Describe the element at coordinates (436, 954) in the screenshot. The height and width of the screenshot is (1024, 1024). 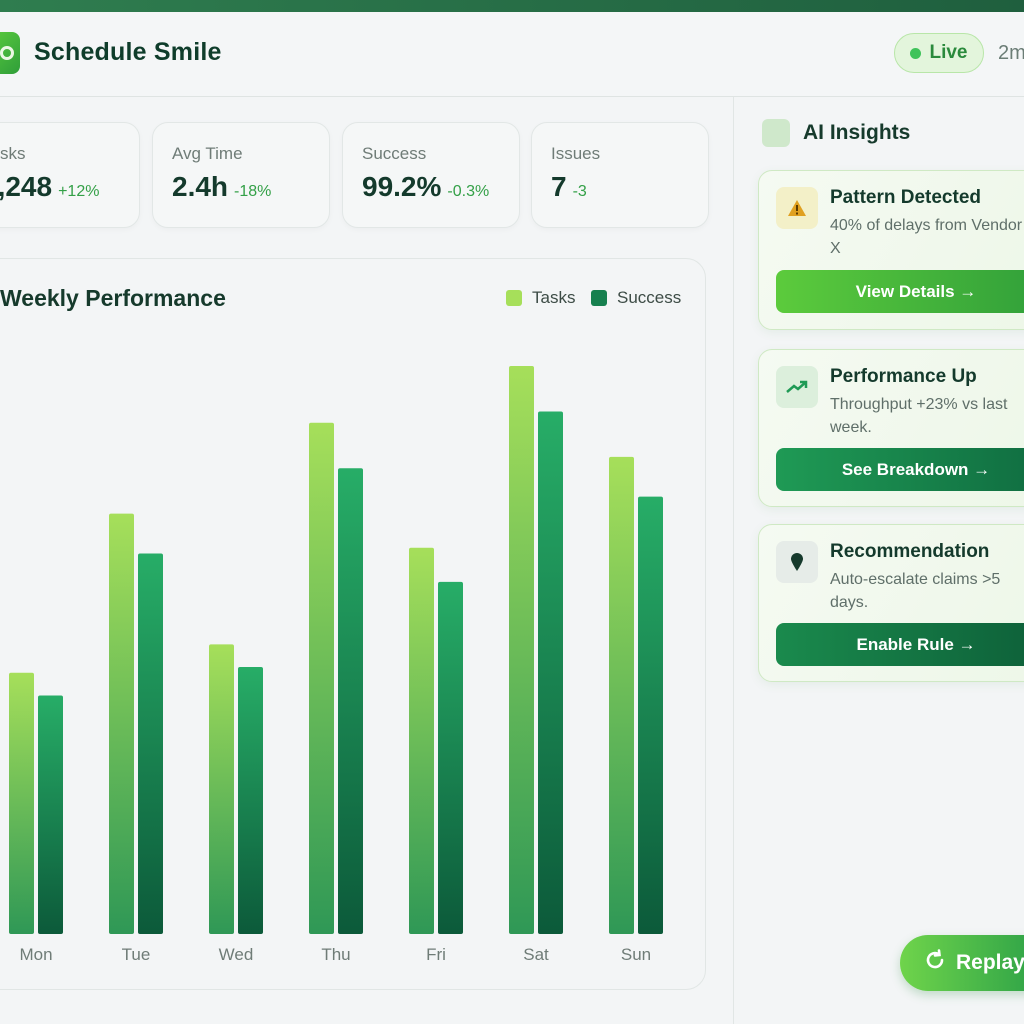
I see `x-tick-label: Fri` at that location.